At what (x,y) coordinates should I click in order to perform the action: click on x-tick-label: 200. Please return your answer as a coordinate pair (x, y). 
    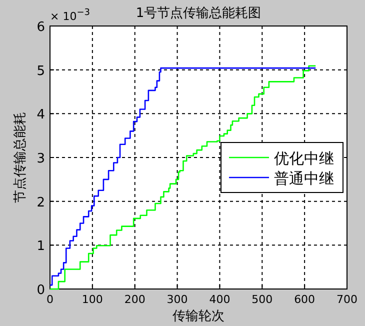
    Looking at the image, I should click on (135, 299).